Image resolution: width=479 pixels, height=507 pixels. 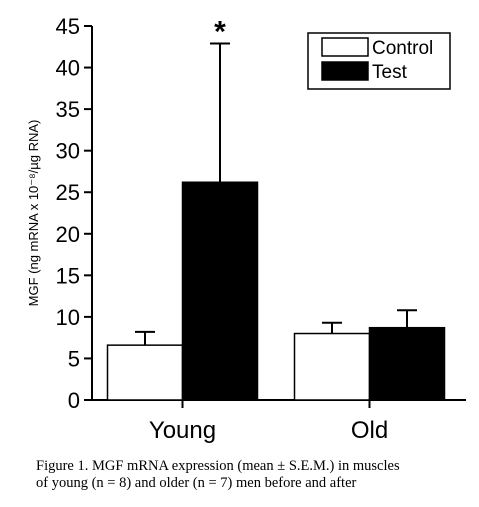 I want to click on y-axis: 0 5 10 15 20 25 30 35 40 45, so click(x=74, y=213).